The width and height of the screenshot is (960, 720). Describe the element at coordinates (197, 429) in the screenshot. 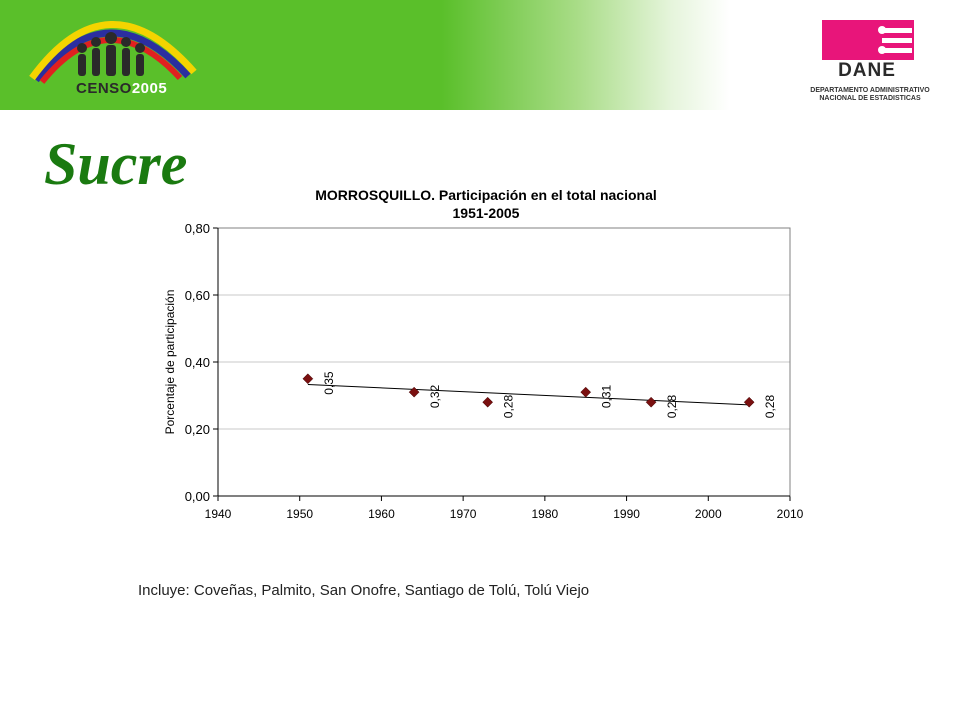

I see `y-tick-label: 0,20` at that location.